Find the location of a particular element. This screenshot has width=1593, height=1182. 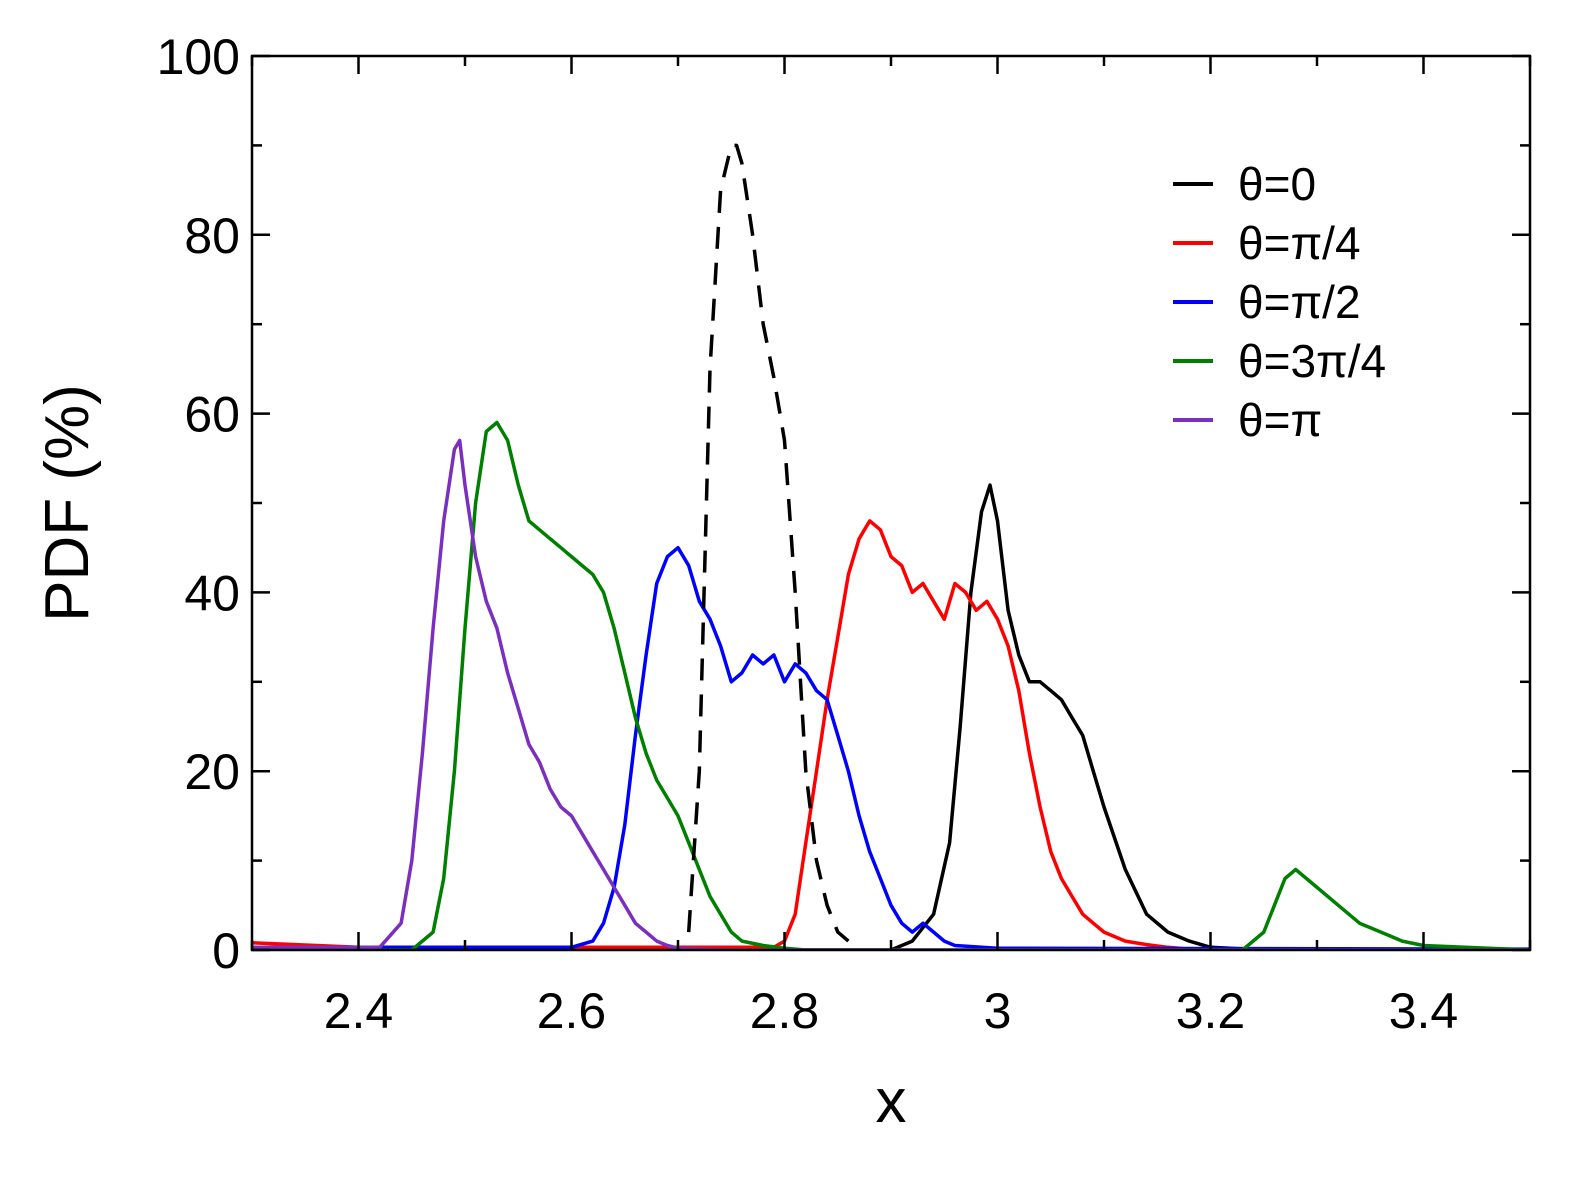

legend-label: θ=3π/4 is located at coordinates (1312, 361).